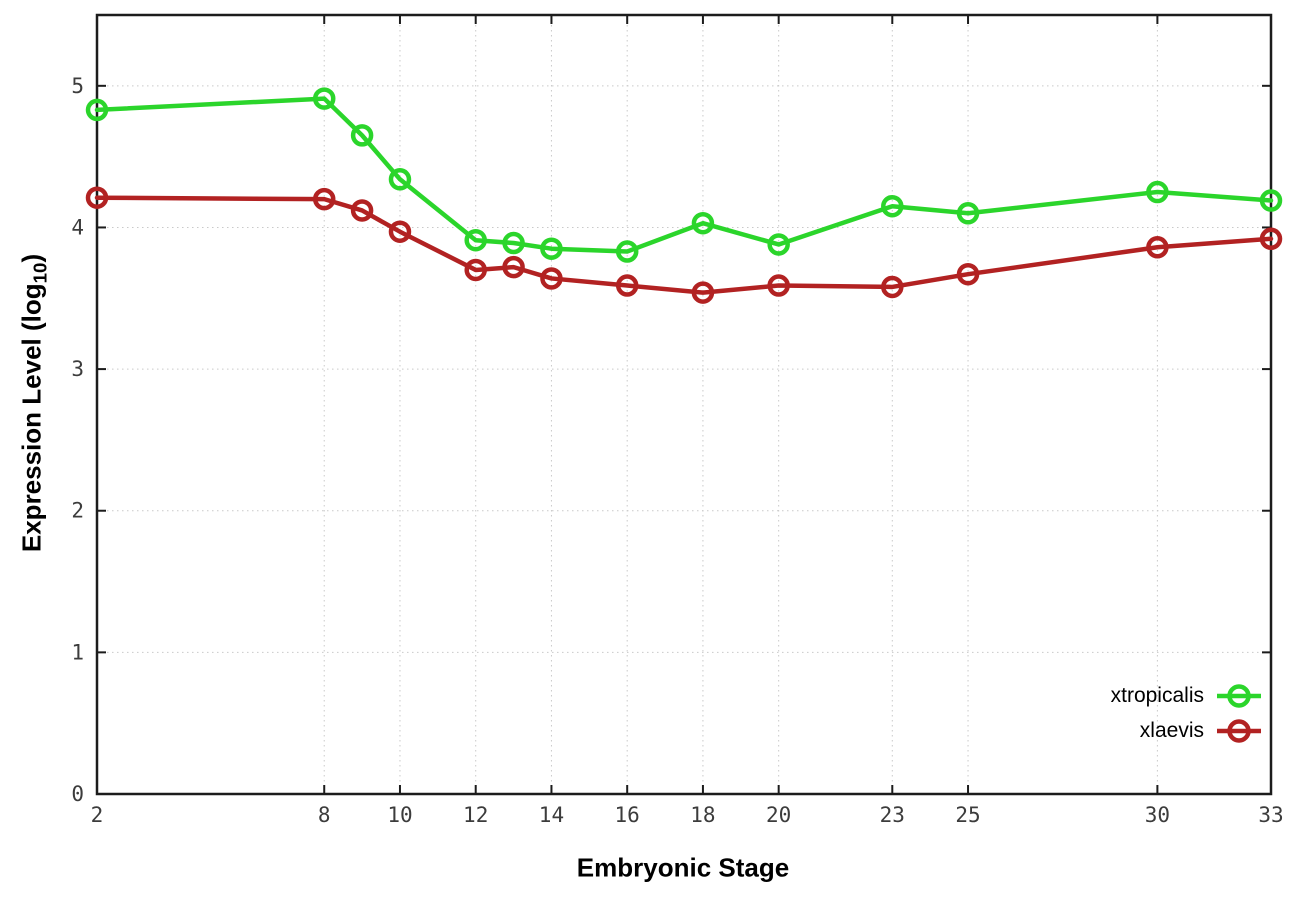  Describe the element at coordinates (97, 815) in the screenshot. I see `x-tick-label: 2` at that location.